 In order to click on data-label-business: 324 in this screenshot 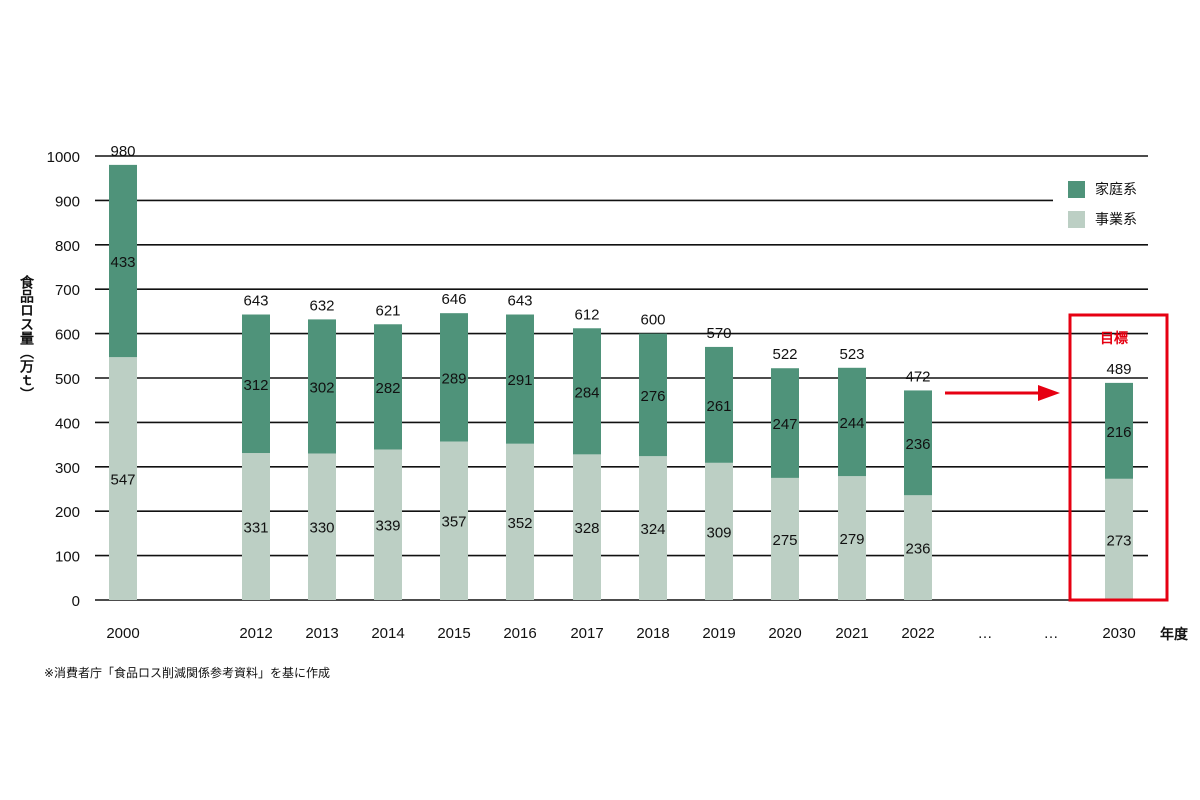, I will do `click(652, 529)`.